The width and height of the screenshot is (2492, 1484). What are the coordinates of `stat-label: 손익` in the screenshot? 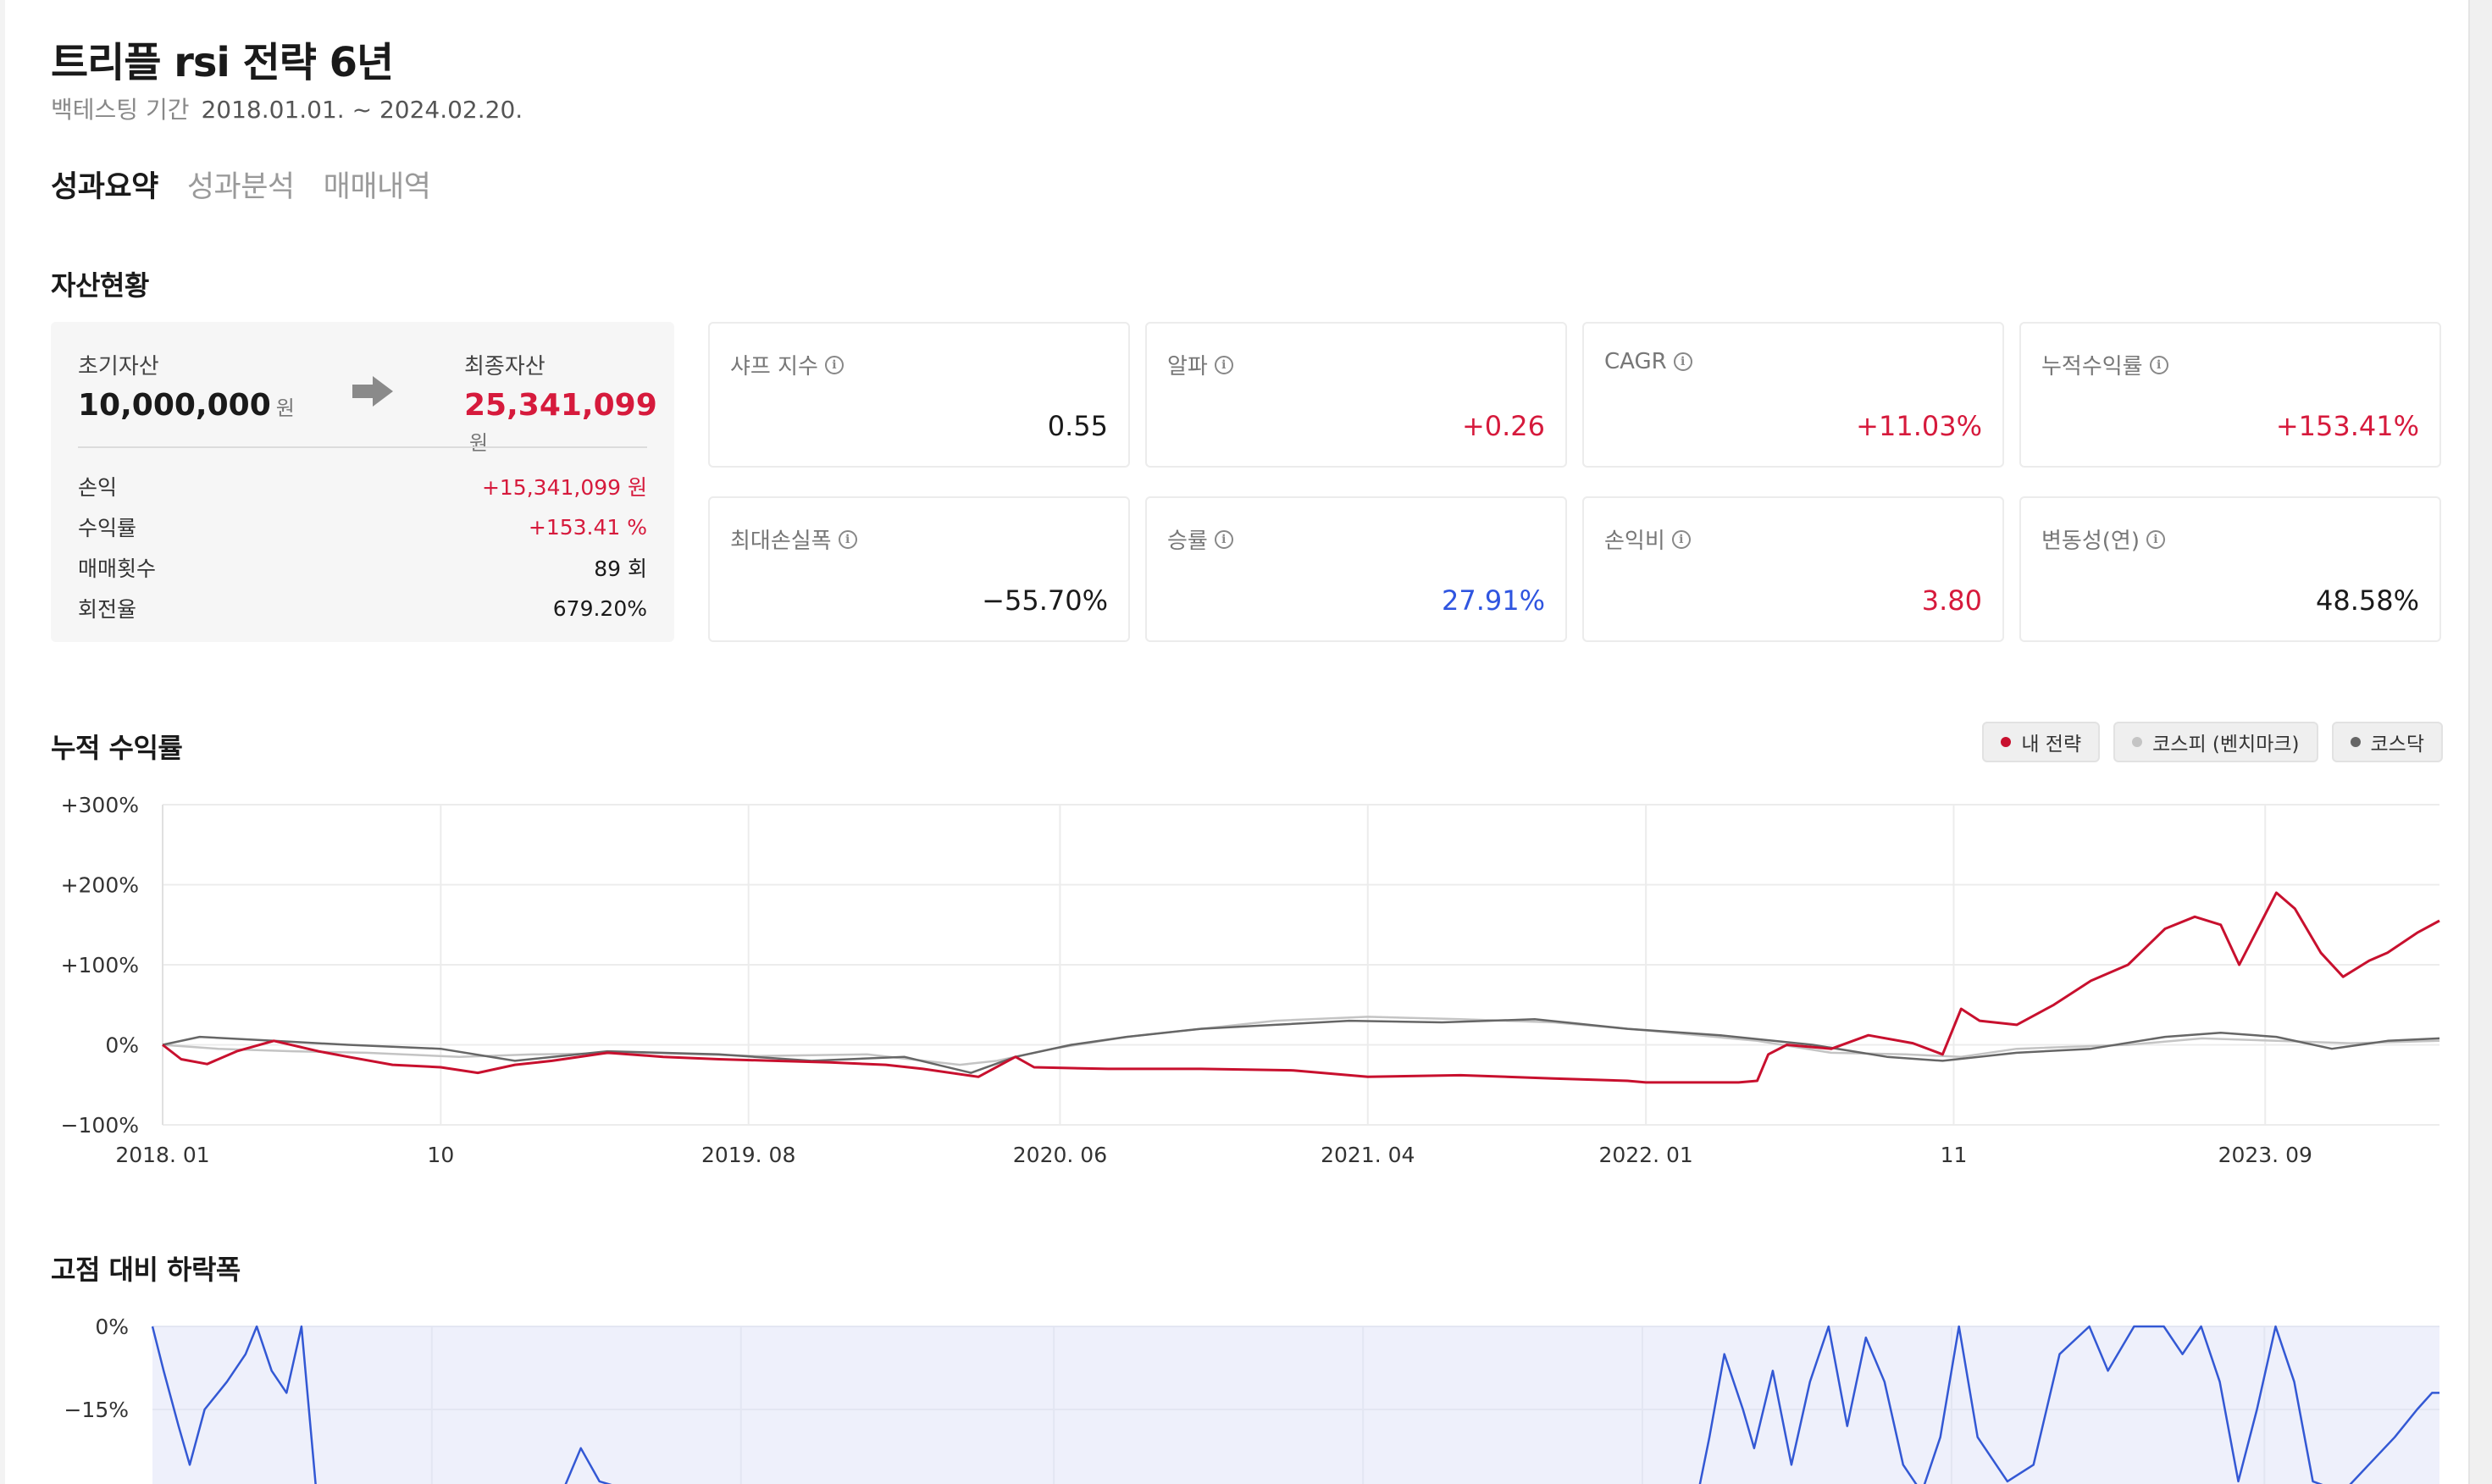 It's located at (98, 487).